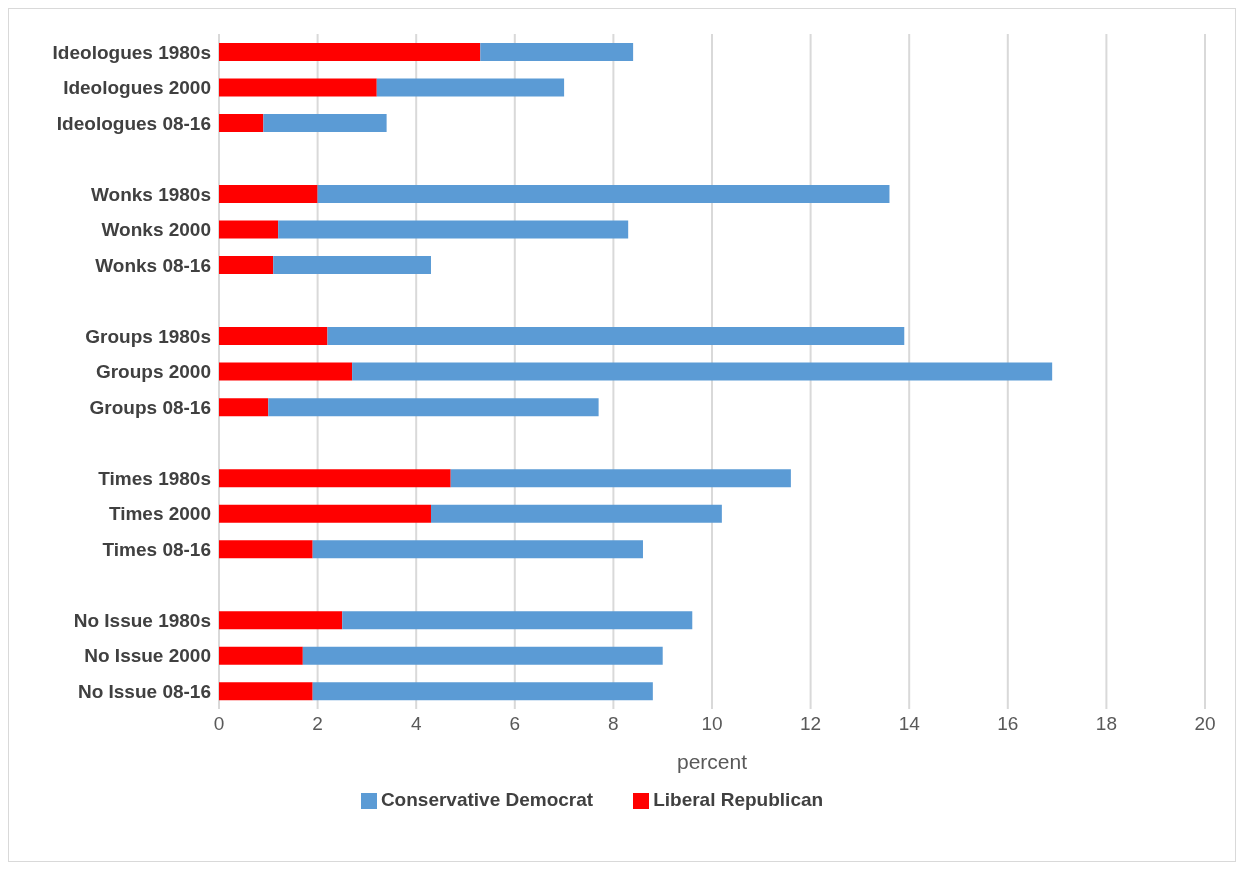  Describe the element at coordinates (515, 724) in the screenshot. I see `x-tick-label: 6` at that location.